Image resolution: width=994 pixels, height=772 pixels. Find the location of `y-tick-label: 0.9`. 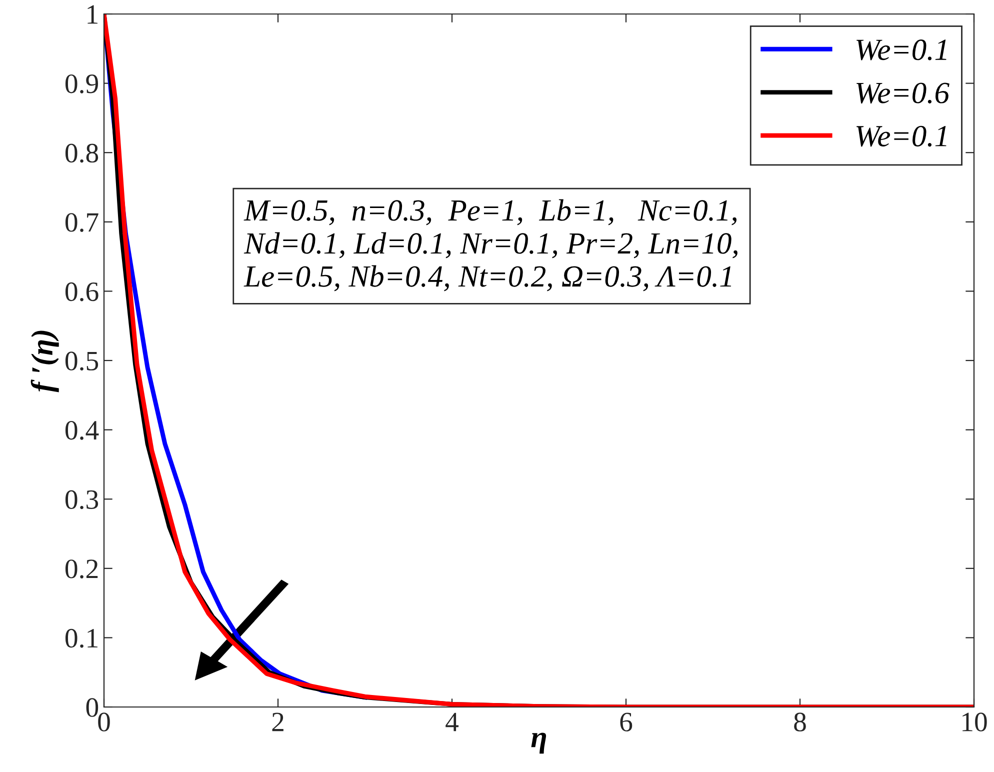

y-tick-label: 0.9 is located at coordinates (81, 84).